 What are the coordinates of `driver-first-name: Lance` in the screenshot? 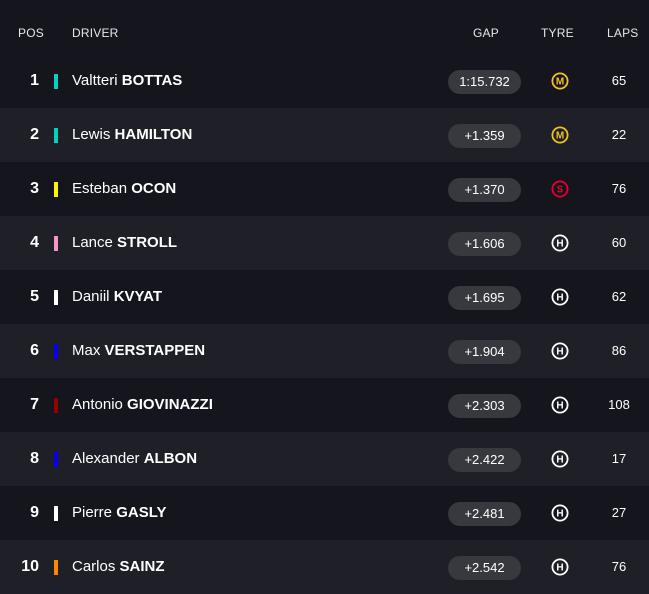 It's located at (92, 242).